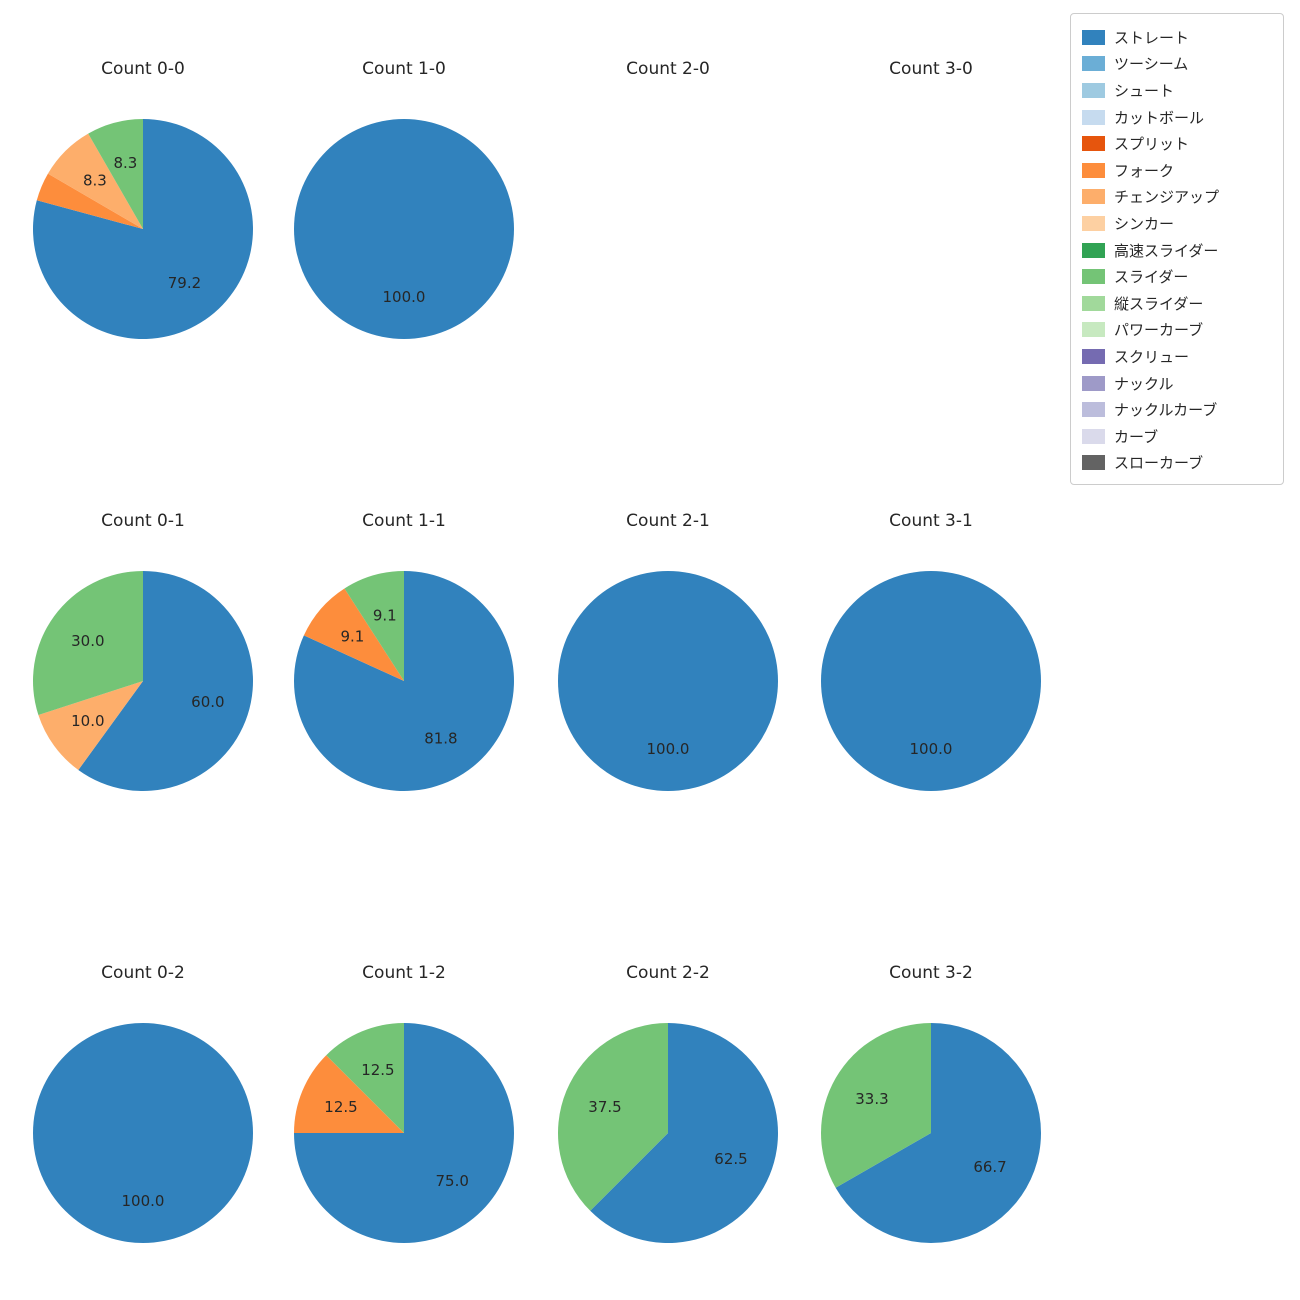 The image size is (1300, 1300). I want to click on pie-slice-label: 79.2, so click(184, 283).